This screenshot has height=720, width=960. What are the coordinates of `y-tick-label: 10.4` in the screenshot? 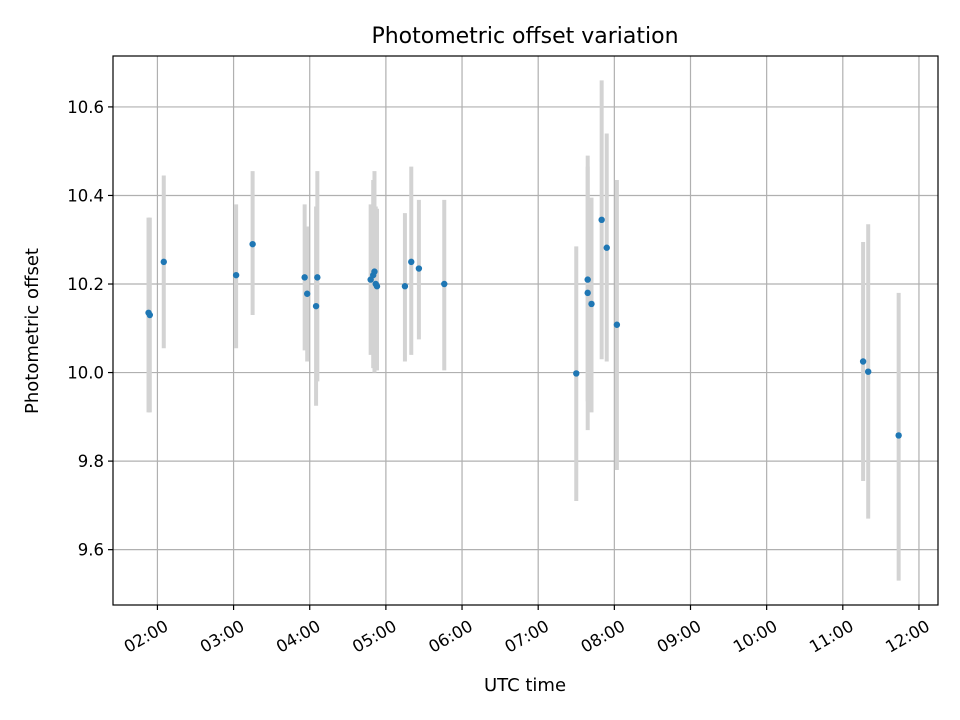 It's located at (85, 195).